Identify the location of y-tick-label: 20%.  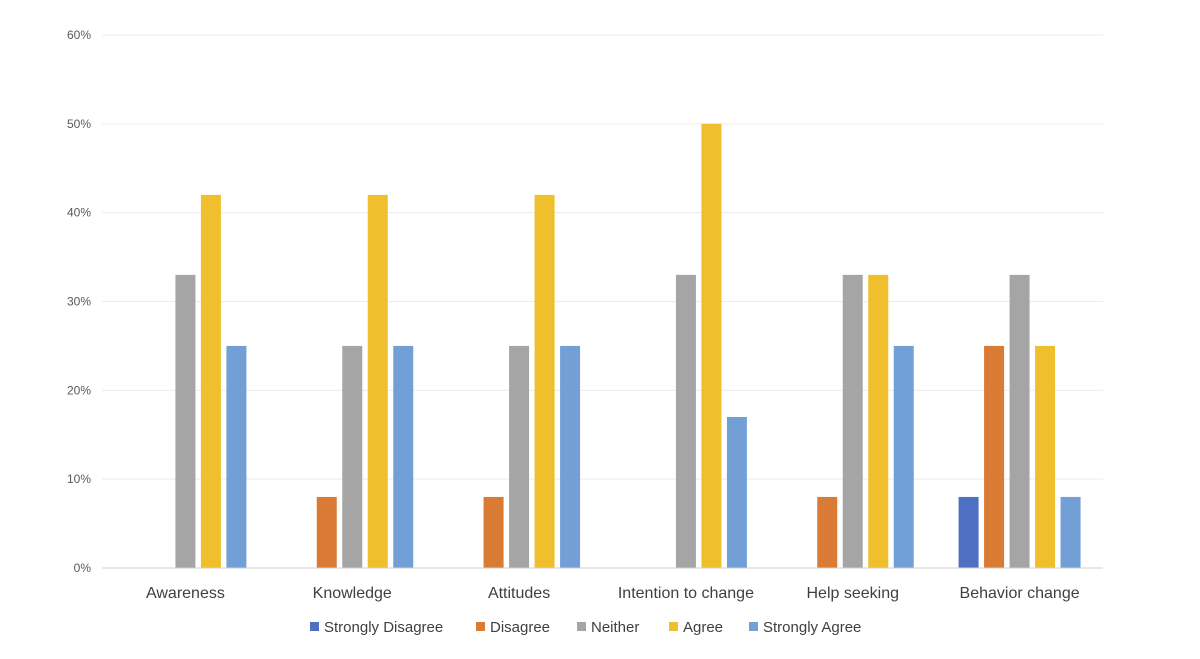
(79, 390).